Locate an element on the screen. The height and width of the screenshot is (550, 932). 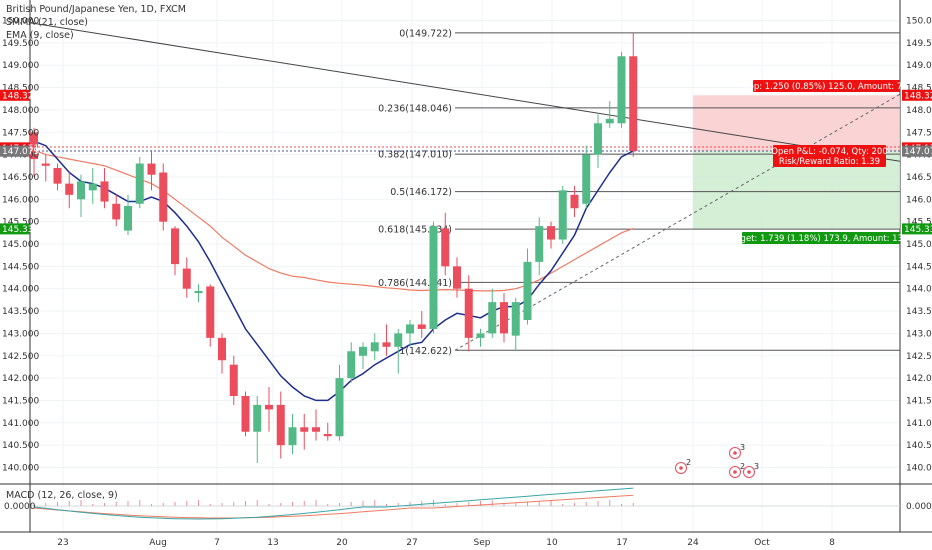
price-tag-left: 145.338 is located at coordinates (19, 229).